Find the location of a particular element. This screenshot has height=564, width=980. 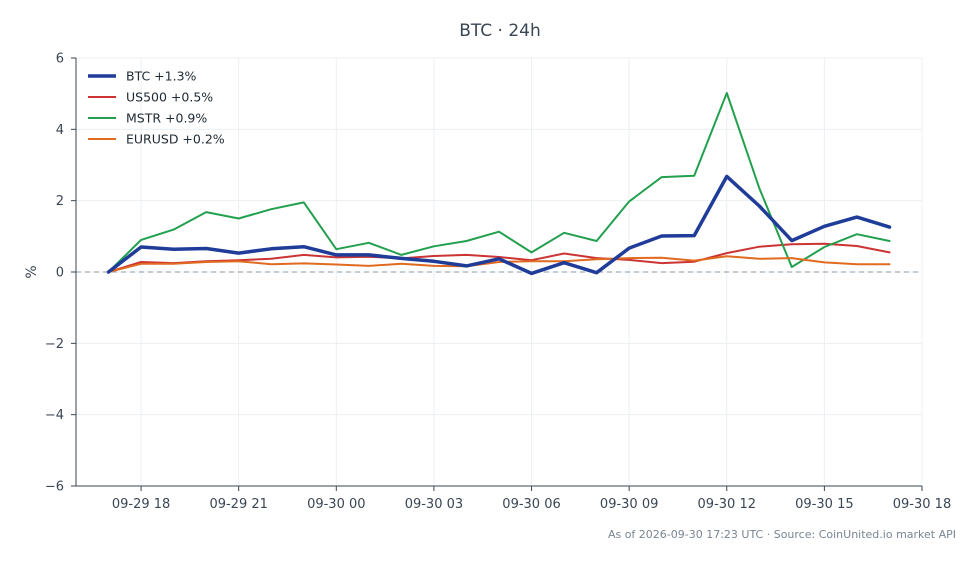

x-tick-label: 09-30 09 is located at coordinates (629, 504).